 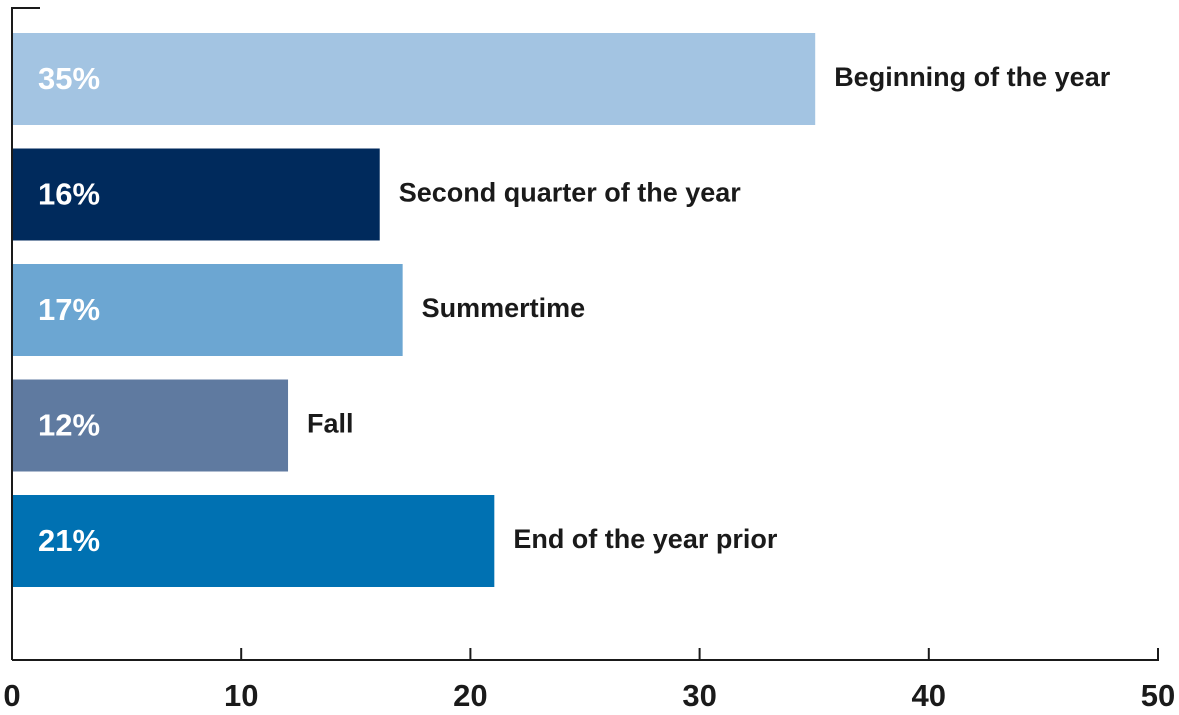 I want to click on category-label: End of the year prior, so click(x=645, y=539).